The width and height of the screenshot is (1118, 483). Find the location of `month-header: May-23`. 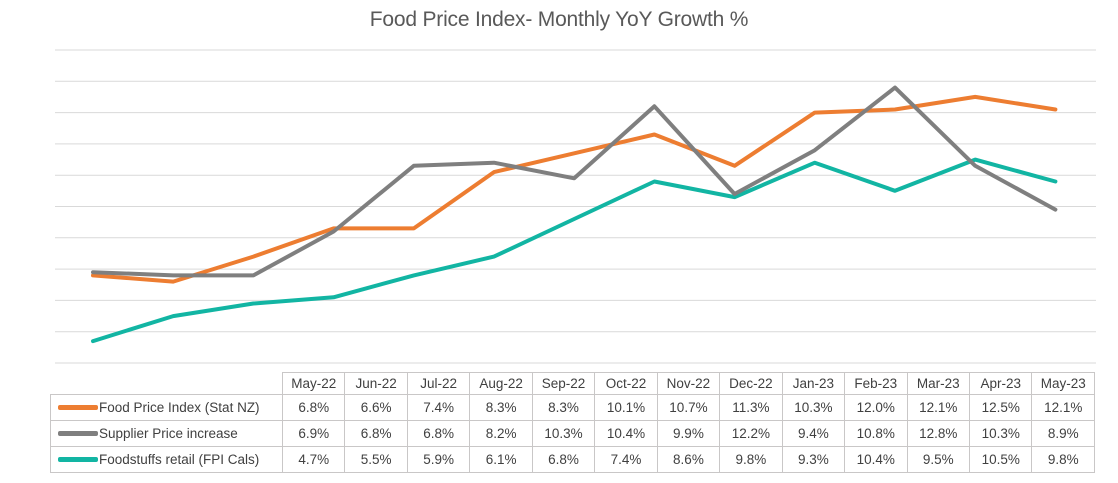

month-header: May-23 is located at coordinates (1063, 383).